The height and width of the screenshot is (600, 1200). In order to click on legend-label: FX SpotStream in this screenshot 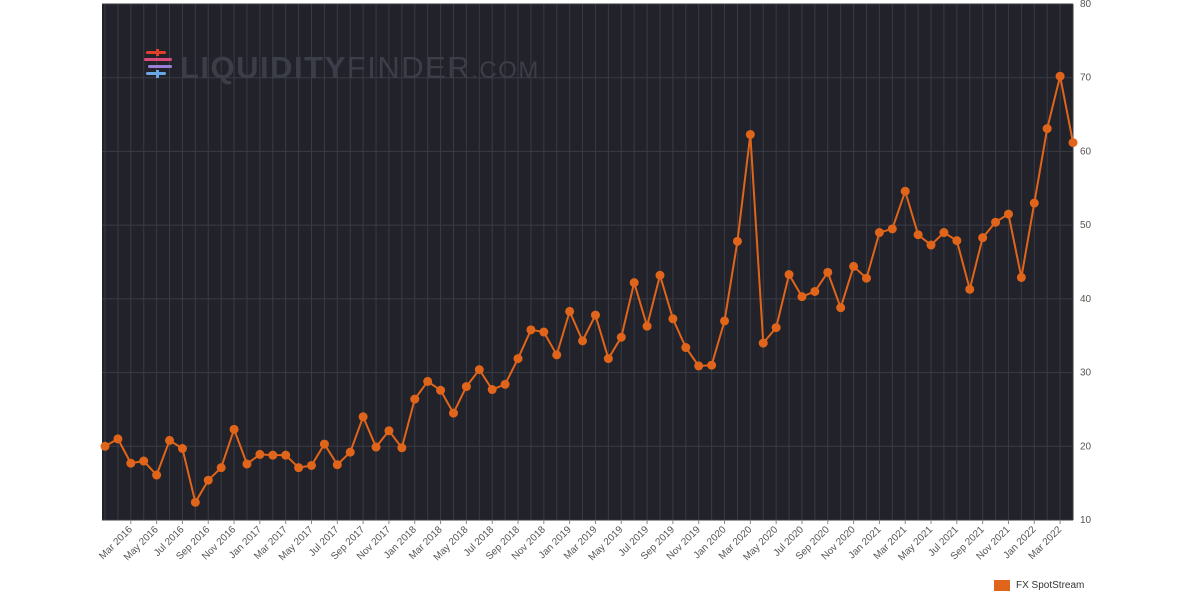, I will do `click(1050, 585)`.